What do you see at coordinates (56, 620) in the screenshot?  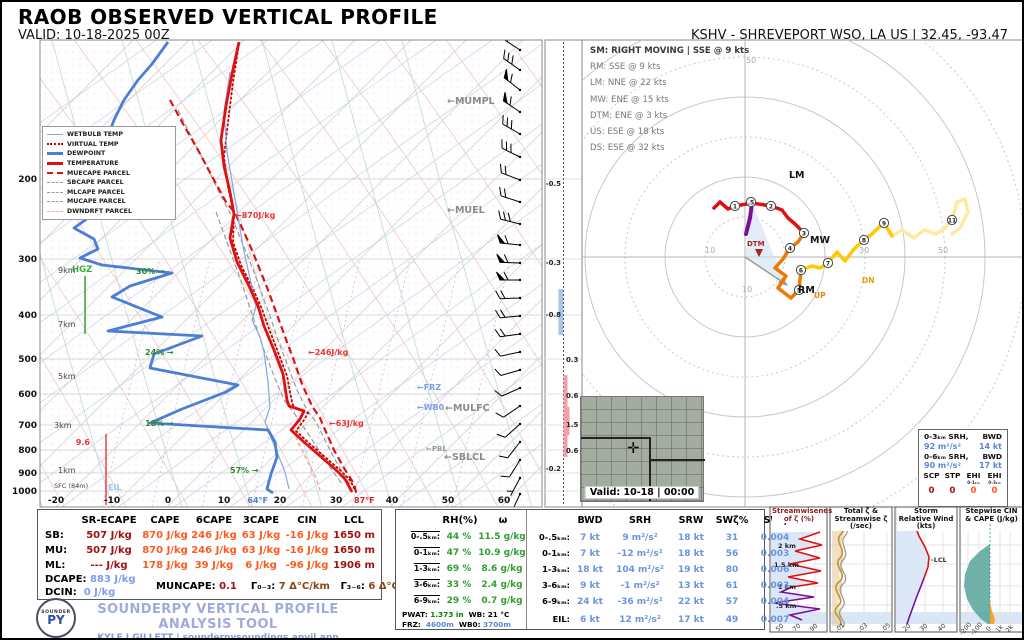 I see `logo-text-py: PY` at bounding box center [56, 620].